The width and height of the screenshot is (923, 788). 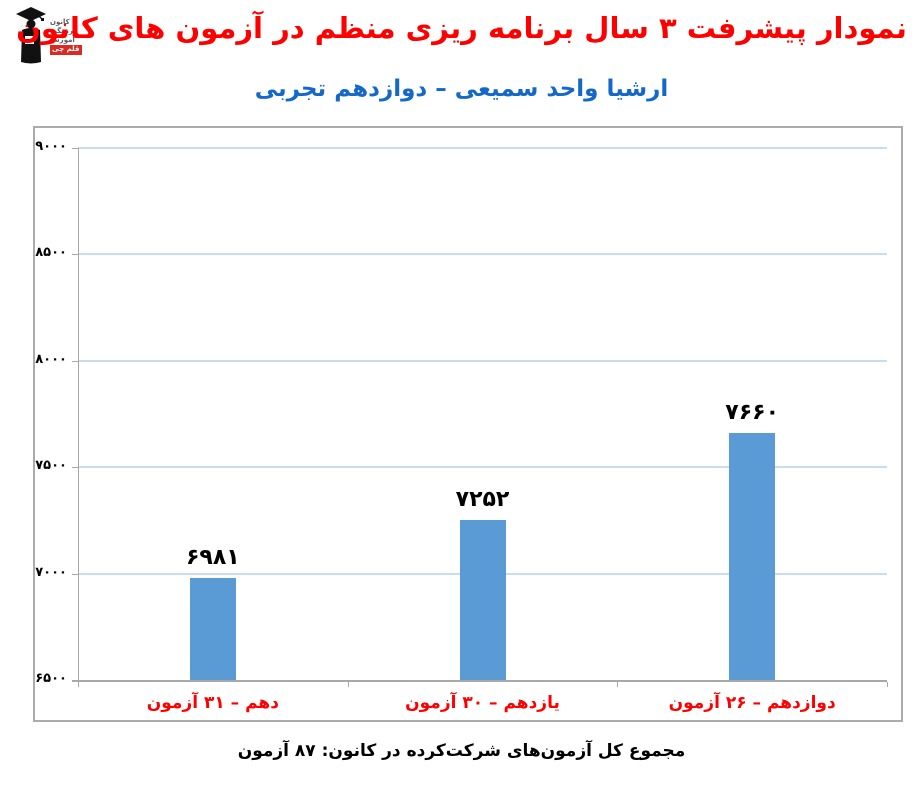 I want to click on logo-line-3: آموزش, so click(x=62, y=39).